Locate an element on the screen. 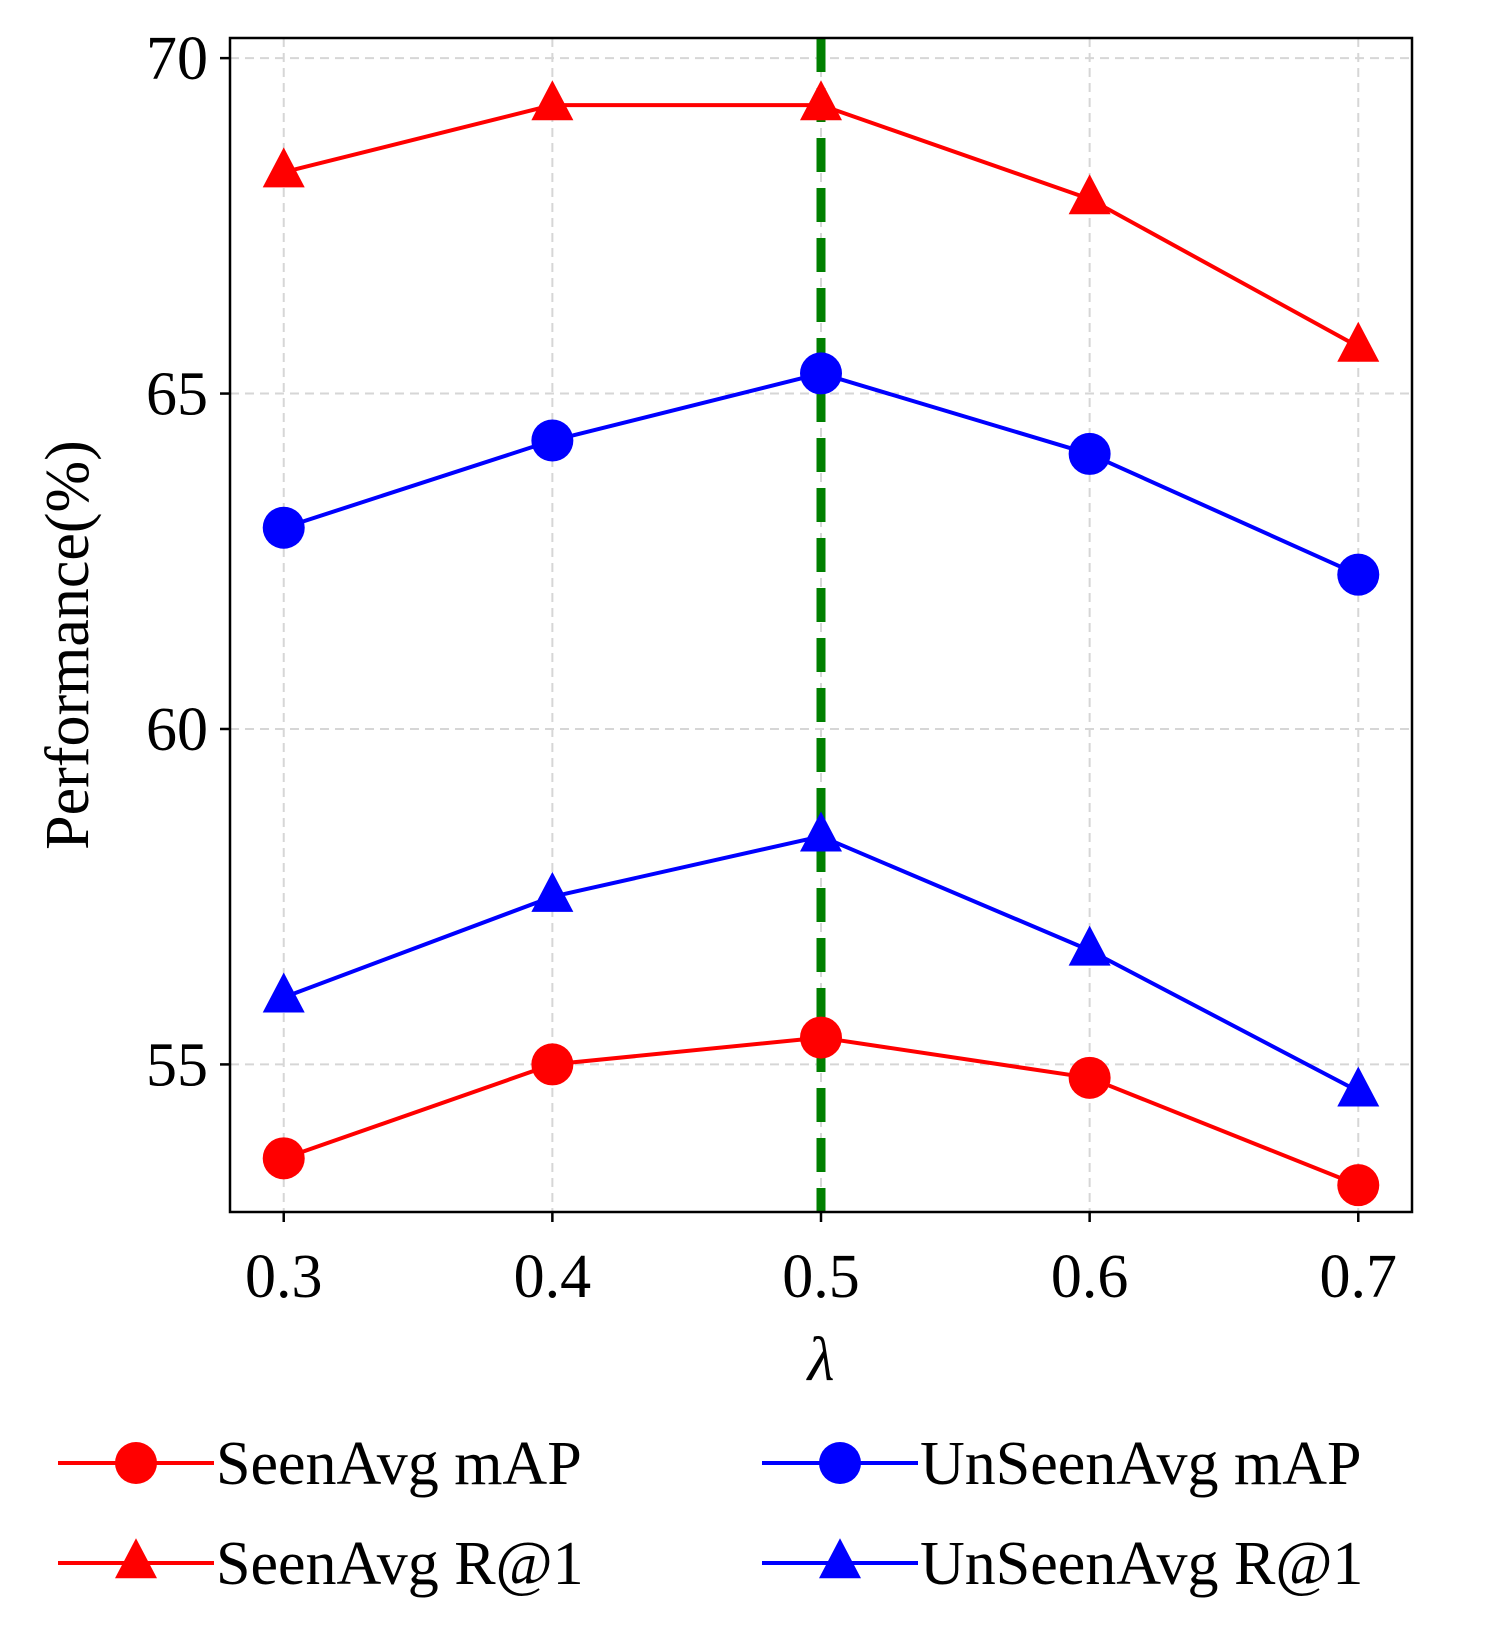 The width and height of the screenshot is (1498, 1646). y-tick-label: 70 is located at coordinates (177, 59).